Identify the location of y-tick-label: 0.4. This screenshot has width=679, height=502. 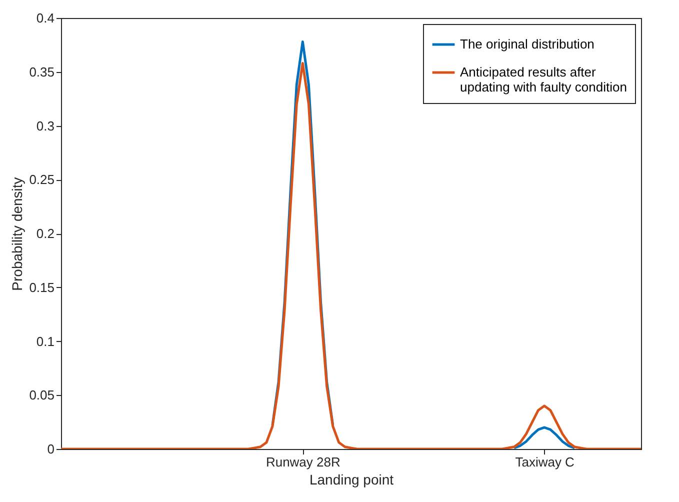
(45, 18).